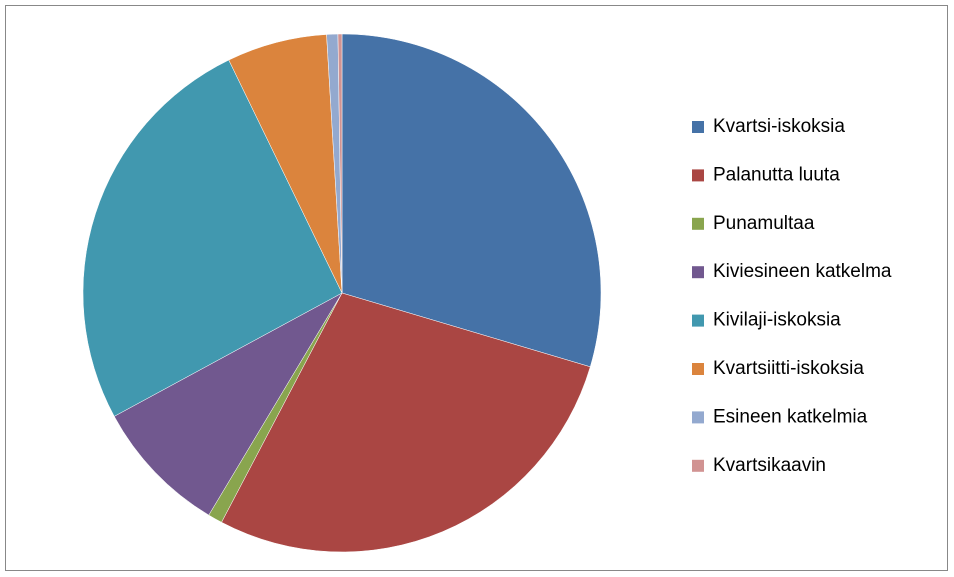  What do you see at coordinates (764, 223) in the screenshot?
I see `legend-label: Punamultaa` at bounding box center [764, 223].